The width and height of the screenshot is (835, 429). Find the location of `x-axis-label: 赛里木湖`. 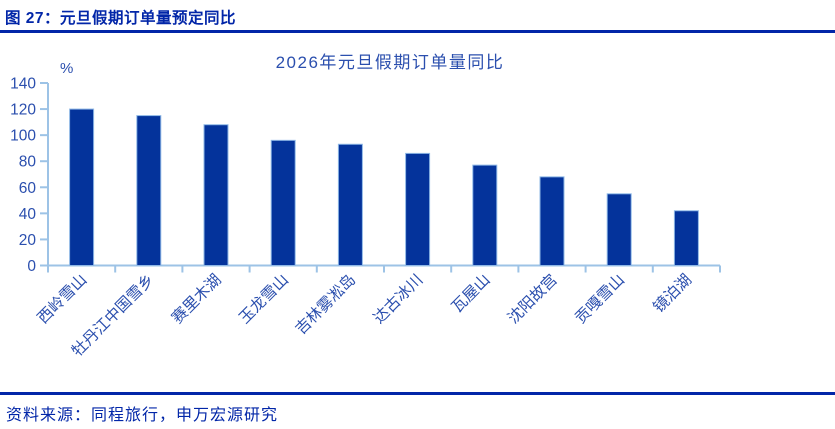

x-axis-label: 赛里木湖 is located at coordinates (196, 298).